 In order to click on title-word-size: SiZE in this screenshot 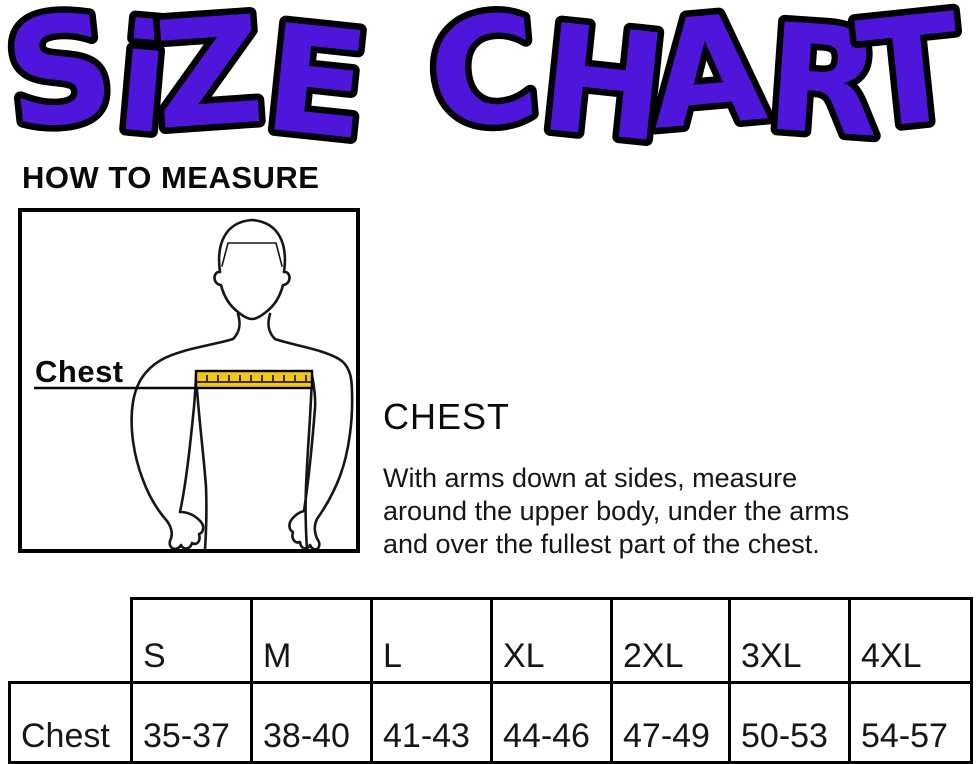, I will do `click(188, 80)`.